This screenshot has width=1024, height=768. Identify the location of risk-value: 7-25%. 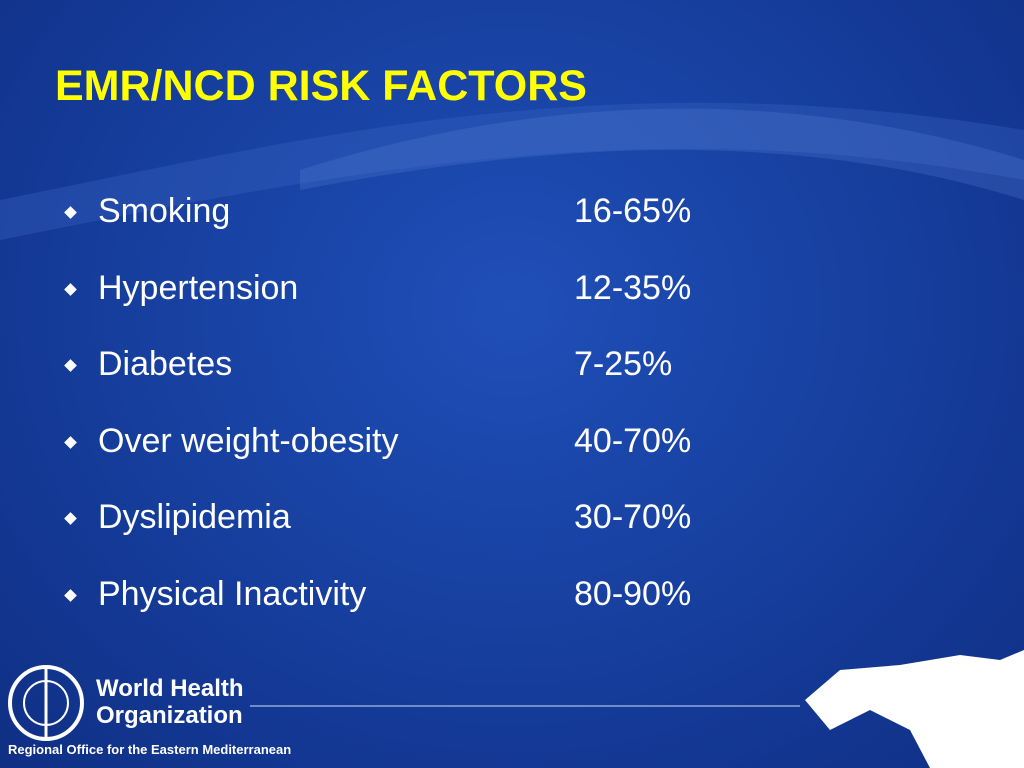
(623, 364).